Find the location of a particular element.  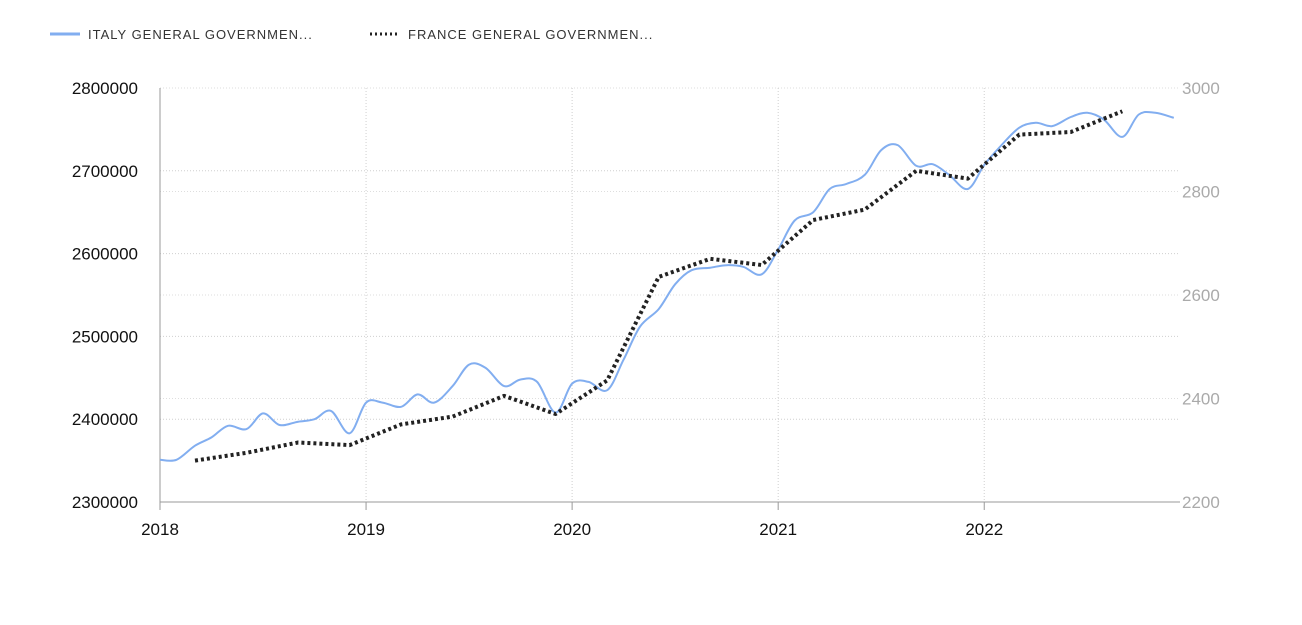

x-tick-label-3: 2021 is located at coordinates (778, 529).